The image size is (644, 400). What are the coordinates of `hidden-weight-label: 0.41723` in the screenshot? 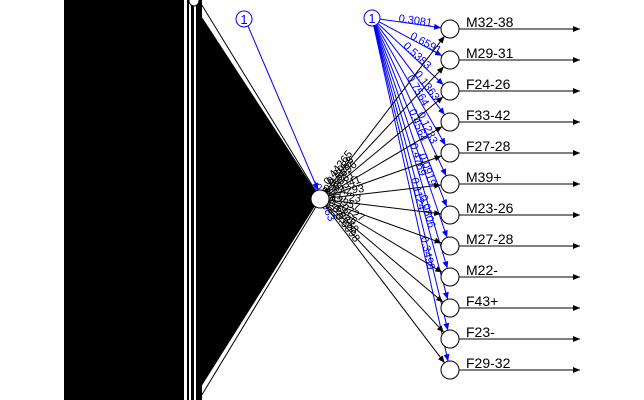 It's located at (341, 196).